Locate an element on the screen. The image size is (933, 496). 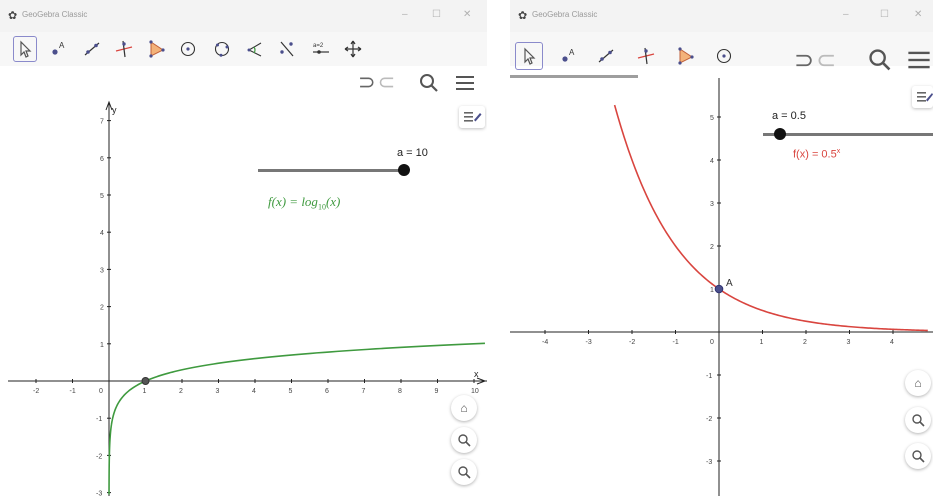
function-f-exponent: x is located at coordinates (838, 151).